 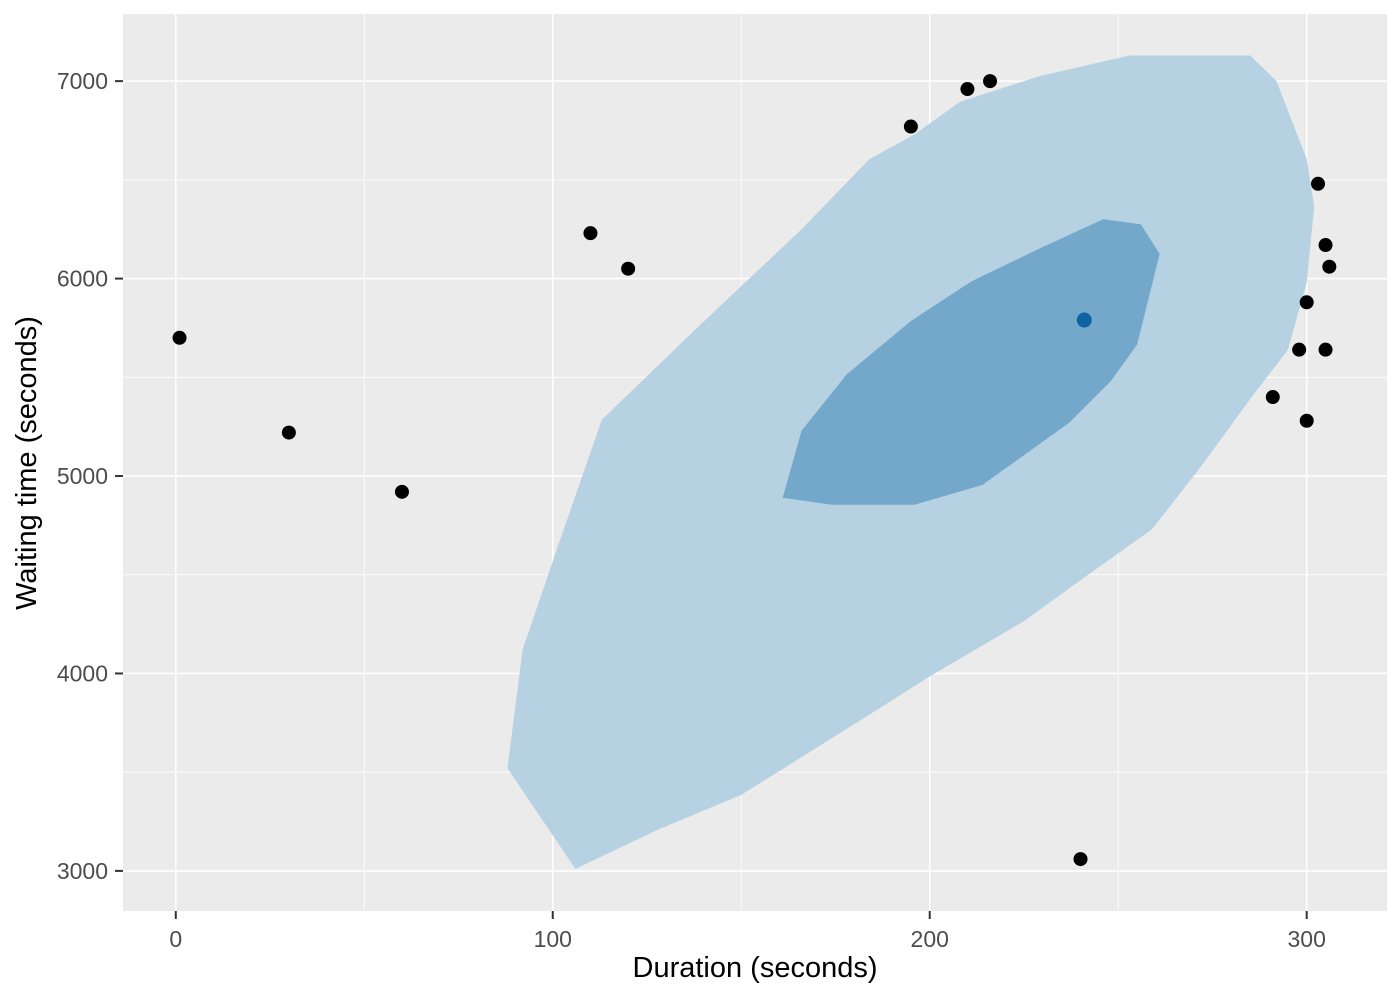 I want to click on y-tick-label: 5000, so click(x=82, y=476).